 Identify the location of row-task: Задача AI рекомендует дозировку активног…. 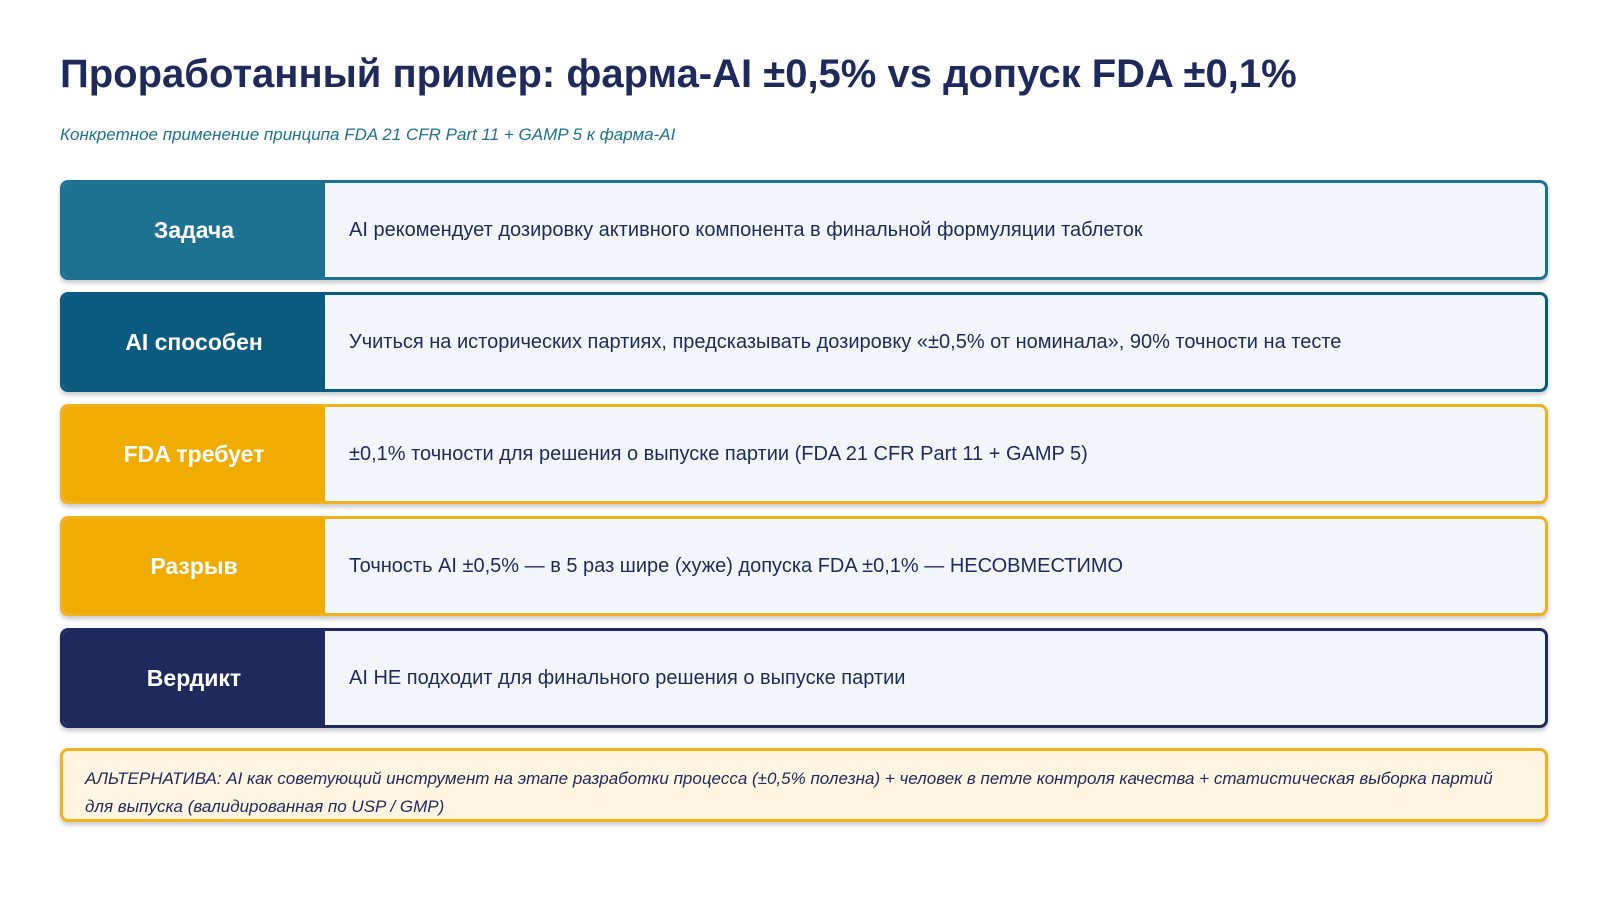
(804, 230).